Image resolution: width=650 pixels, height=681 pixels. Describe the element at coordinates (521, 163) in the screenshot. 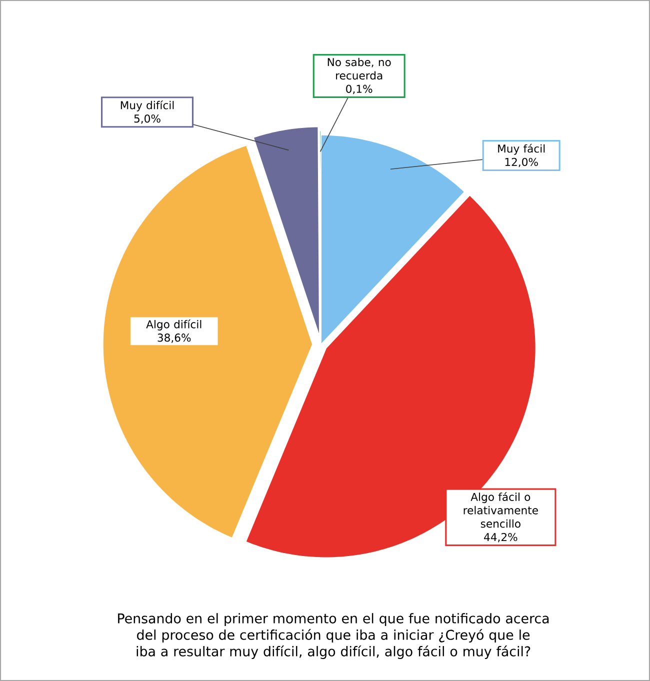

I see `data-label: 12,0%` at that location.